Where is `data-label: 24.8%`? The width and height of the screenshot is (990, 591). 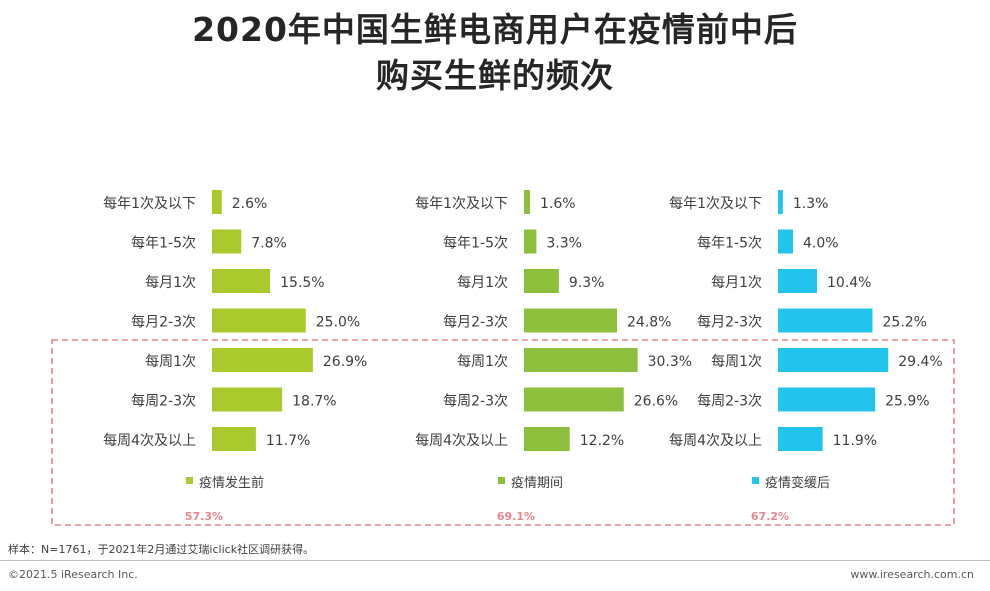 data-label: 24.8% is located at coordinates (649, 323).